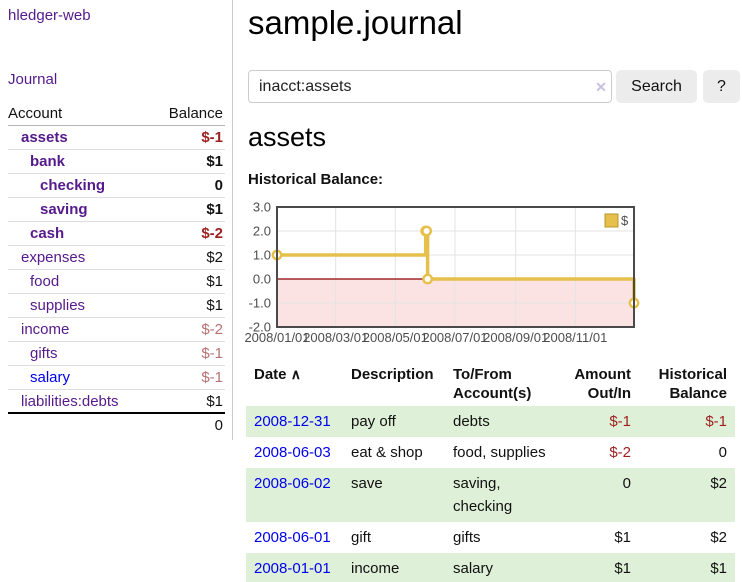  I want to click on help-button: ?, so click(721, 86).